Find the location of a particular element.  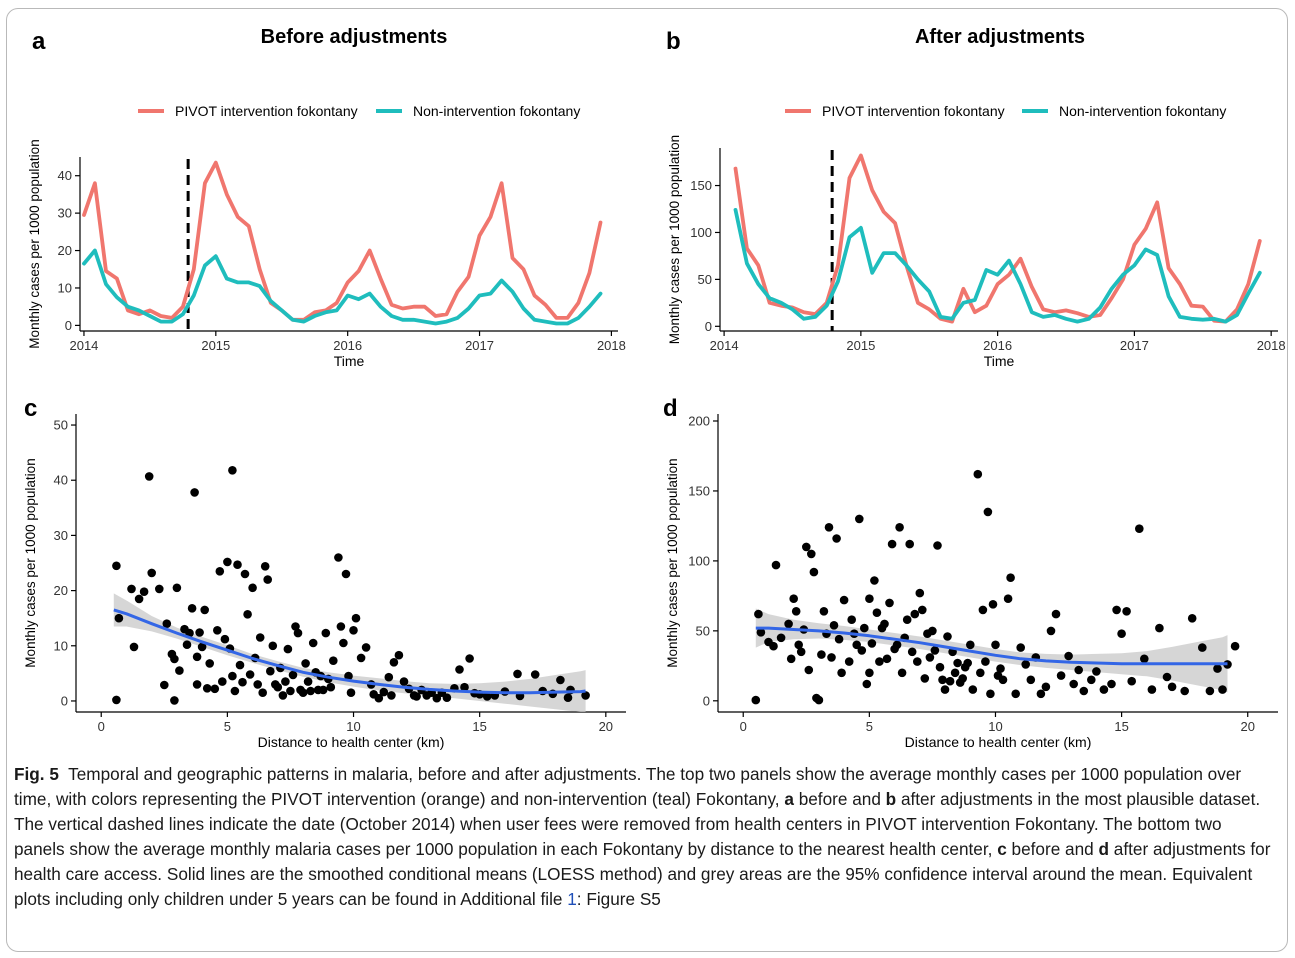

panel-letter-b: b is located at coordinates (673, 41).